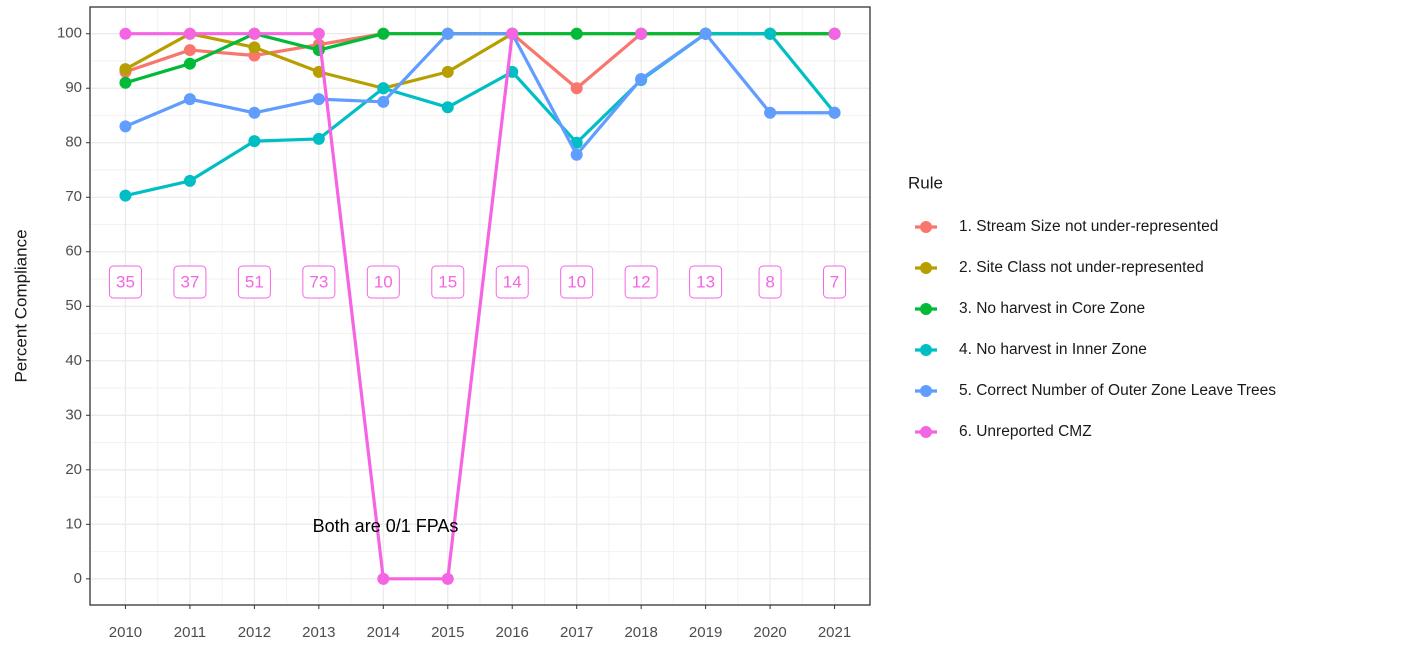 This screenshot has width=1414, height=648. What do you see at coordinates (254, 632) in the screenshot?
I see `x-tick-label: 2012` at bounding box center [254, 632].